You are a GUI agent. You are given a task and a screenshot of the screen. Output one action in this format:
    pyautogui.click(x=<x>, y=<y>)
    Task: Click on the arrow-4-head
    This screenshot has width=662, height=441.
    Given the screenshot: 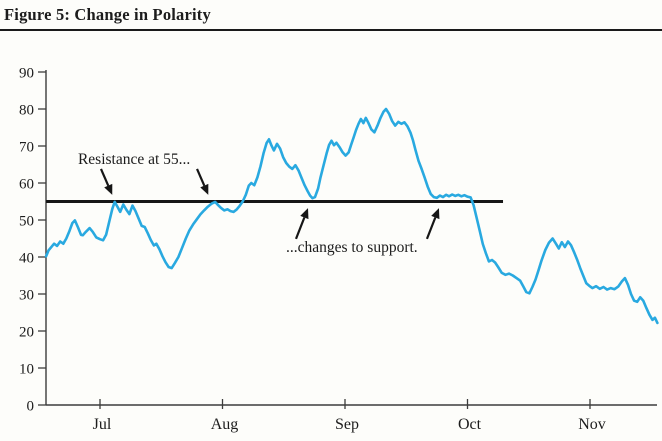 What is the action you would take?
    pyautogui.click(x=435, y=214)
    